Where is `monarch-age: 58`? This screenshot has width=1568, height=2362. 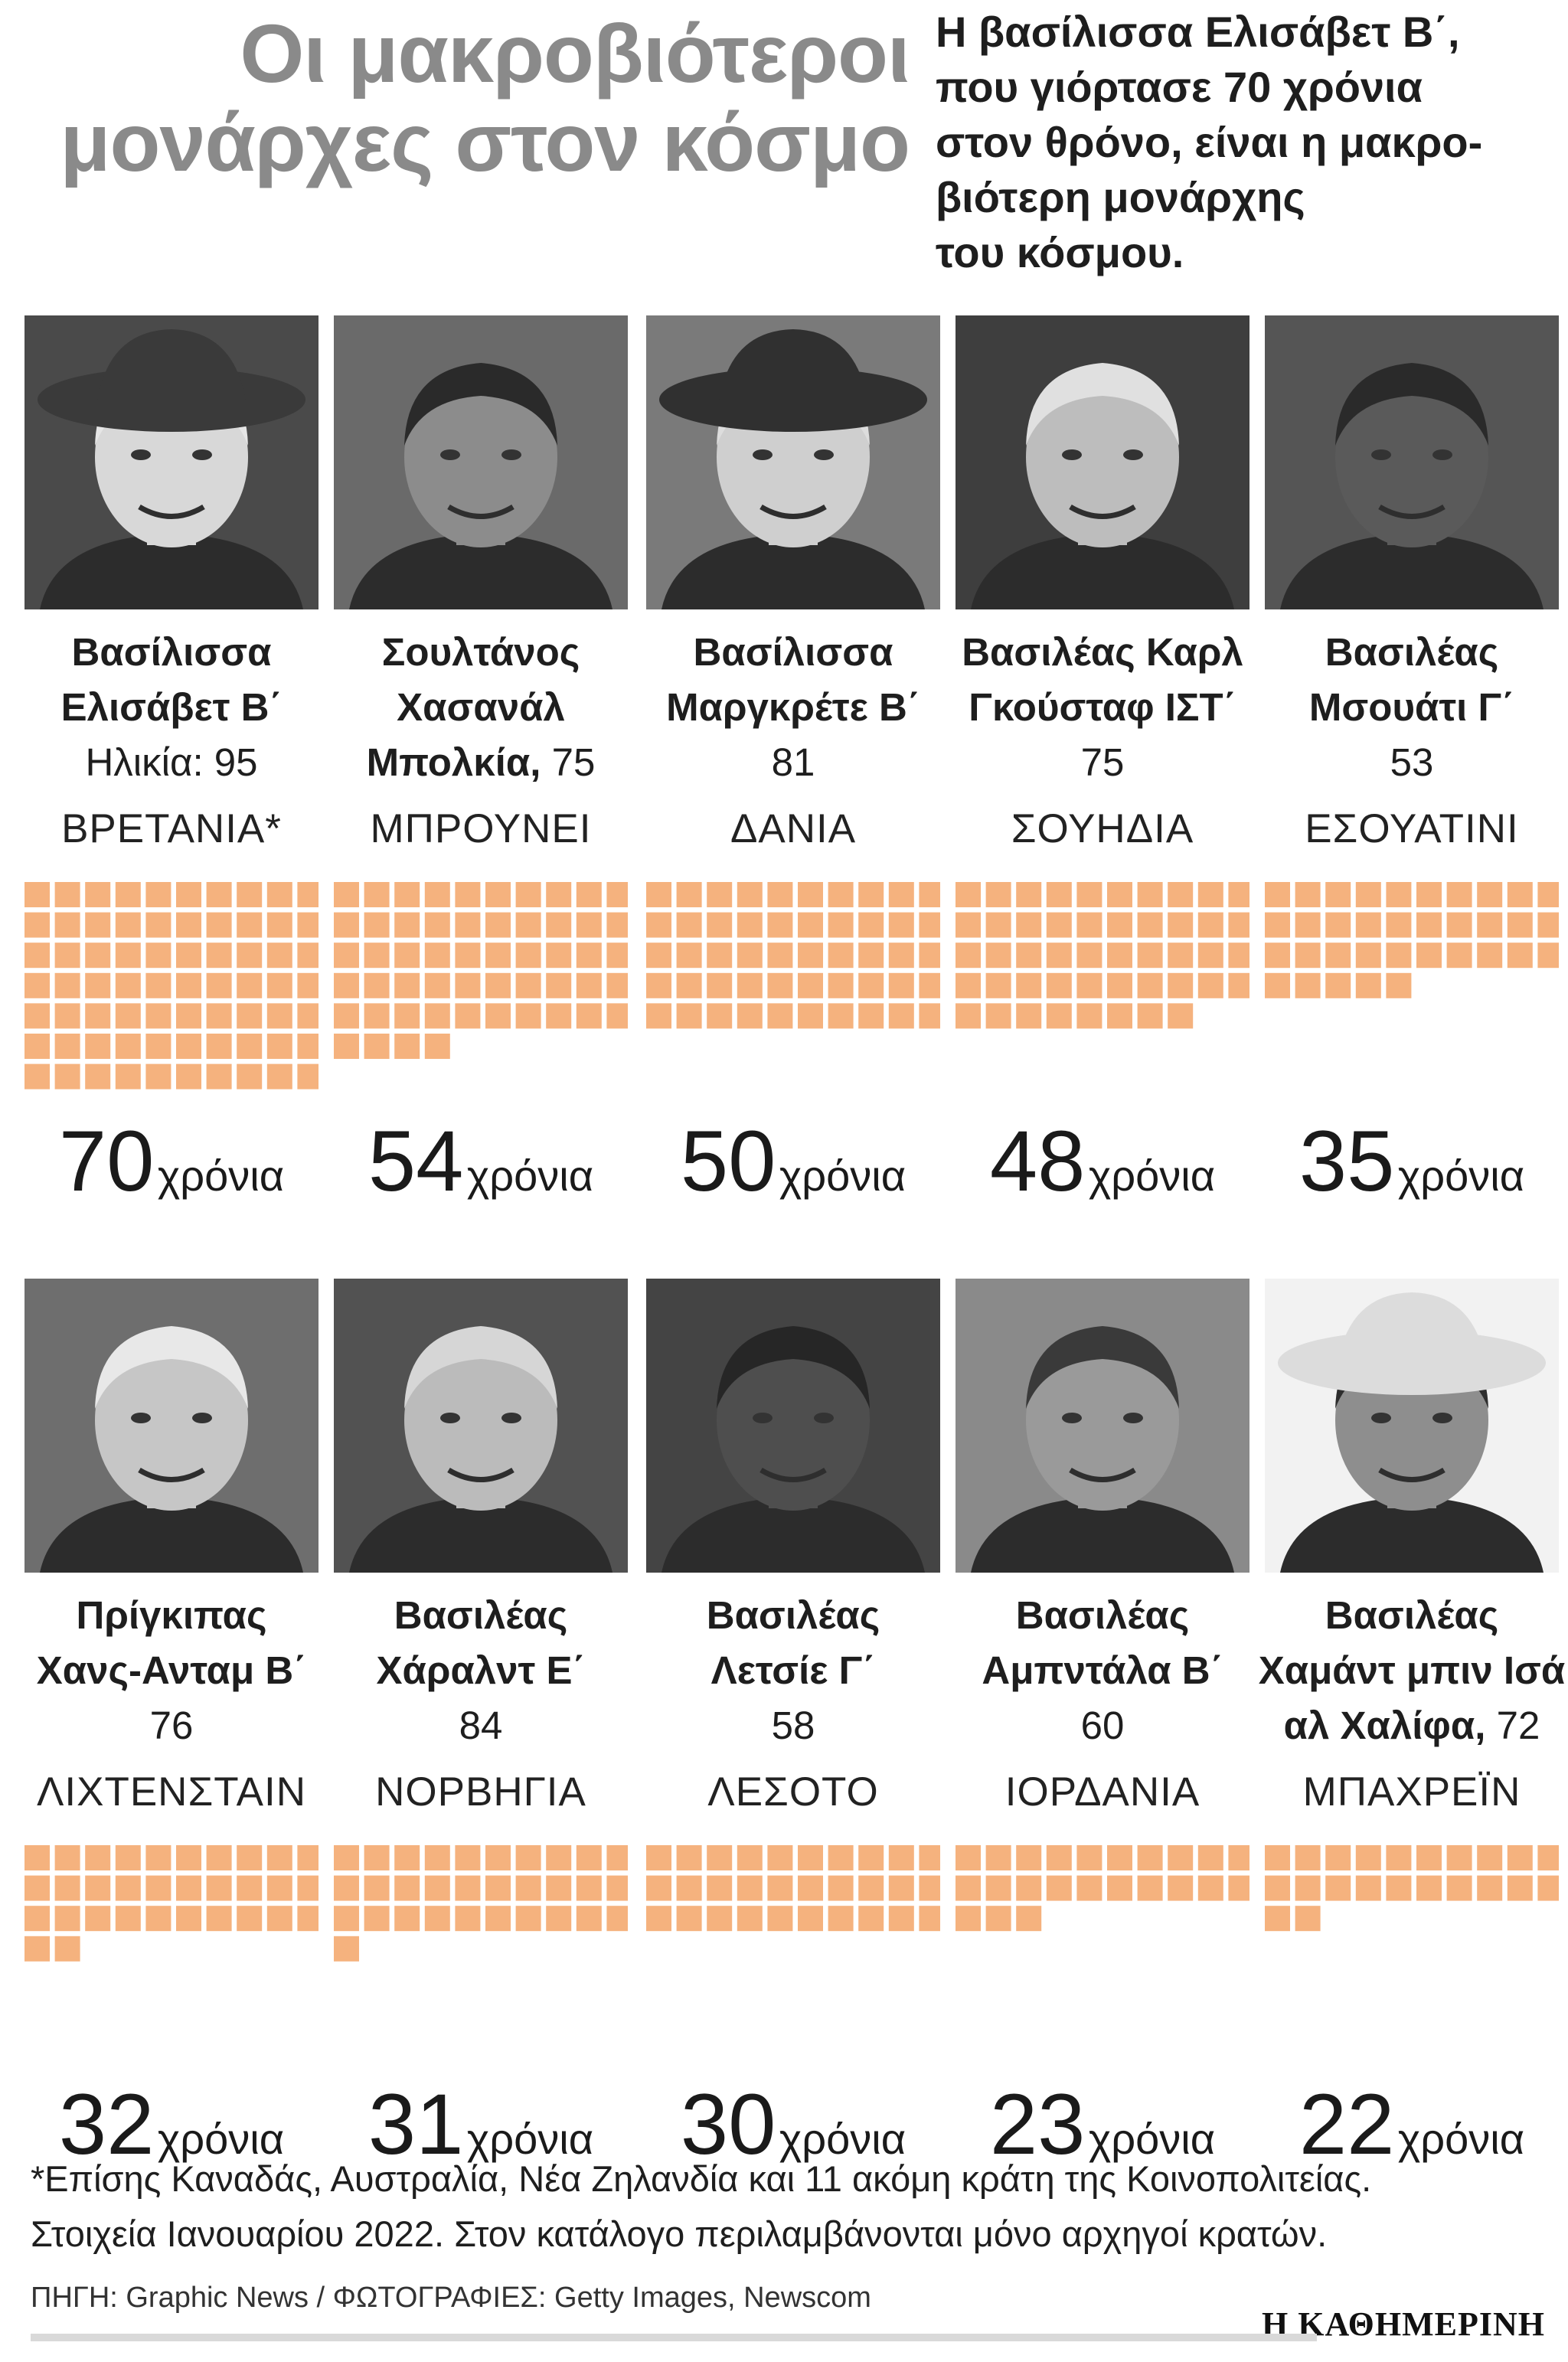
monarch-age: 58 is located at coordinates (793, 1725).